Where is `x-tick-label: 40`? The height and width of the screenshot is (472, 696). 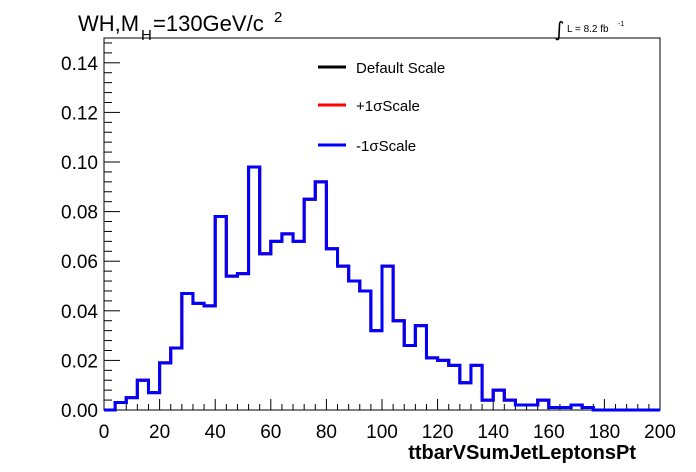 x-tick-label: 40 is located at coordinates (215, 432).